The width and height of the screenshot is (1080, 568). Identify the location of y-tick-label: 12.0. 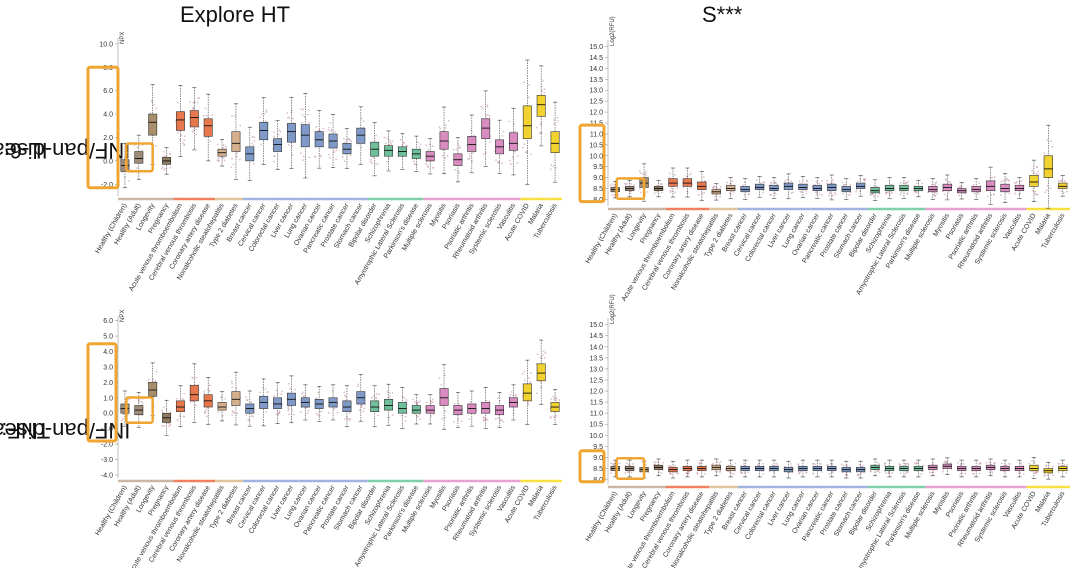
(596, 392).